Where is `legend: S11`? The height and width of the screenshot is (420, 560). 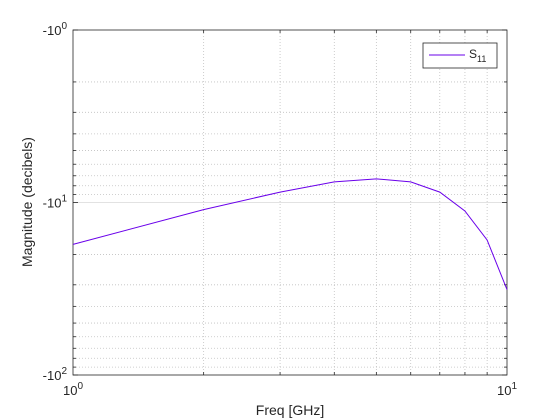 legend: S11 is located at coordinates (460, 55).